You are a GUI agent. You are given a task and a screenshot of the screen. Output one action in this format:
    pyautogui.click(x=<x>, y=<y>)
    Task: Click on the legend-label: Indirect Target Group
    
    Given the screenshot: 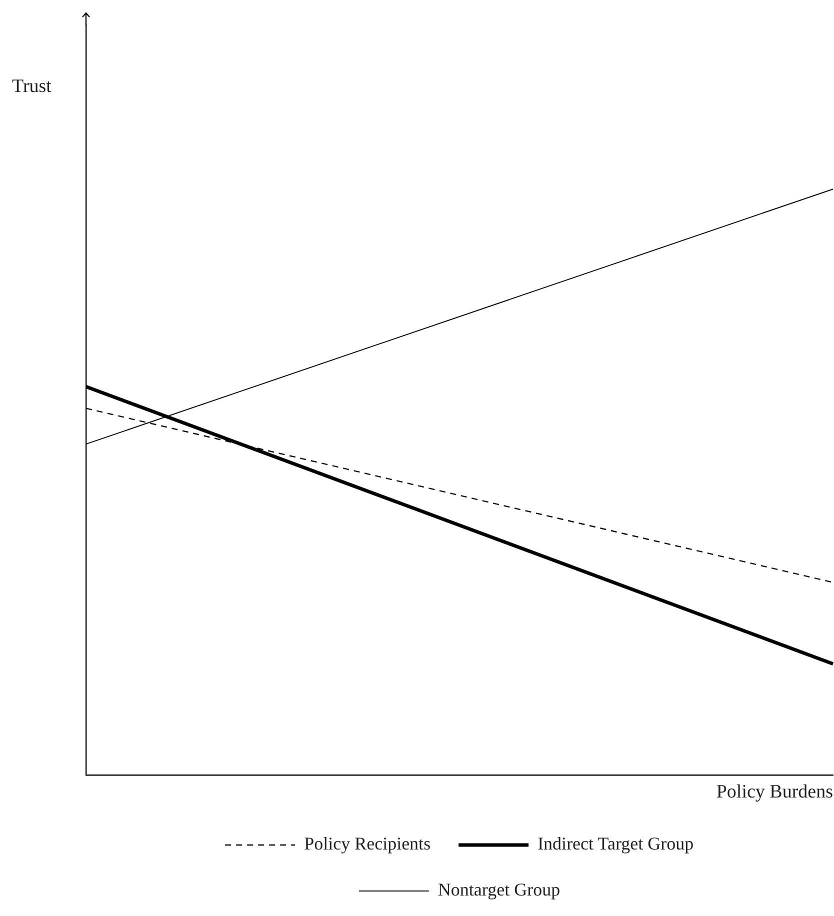 What is the action you would take?
    pyautogui.click(x=616, y=844)
    